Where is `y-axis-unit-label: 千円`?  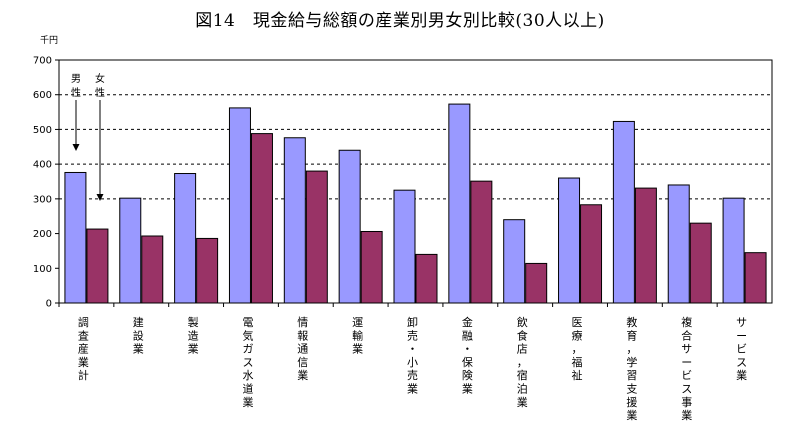
y-axis-unit-label: 千円 is located at coordinates (49, 41).